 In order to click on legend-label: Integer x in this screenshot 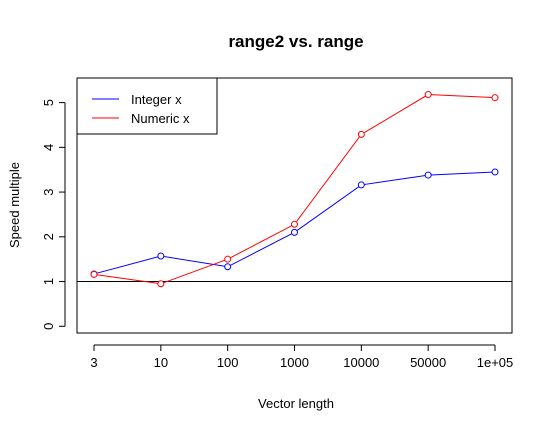, I will do `click(156, 99)`.